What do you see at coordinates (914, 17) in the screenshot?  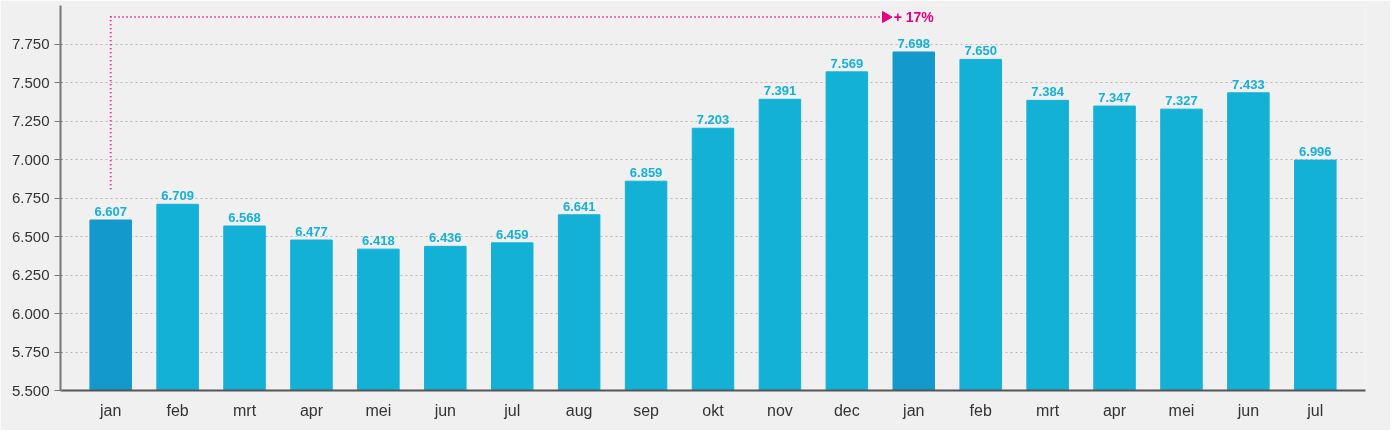 I see `annotation: + 17%` at bounding box center [914, 17].